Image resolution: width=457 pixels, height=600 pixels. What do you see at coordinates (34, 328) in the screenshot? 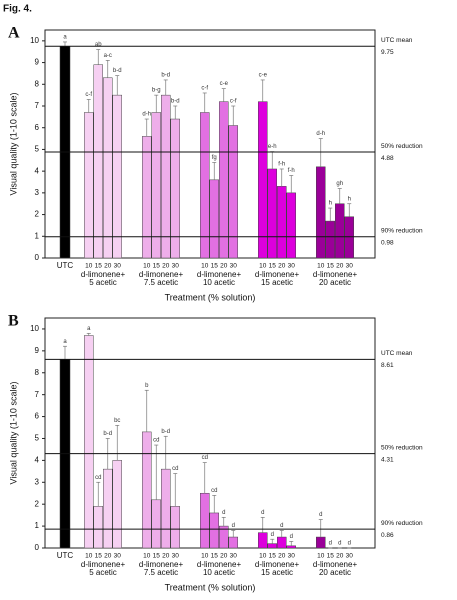
I see `y-tick-label: 10` at bounding box center [34, 328].